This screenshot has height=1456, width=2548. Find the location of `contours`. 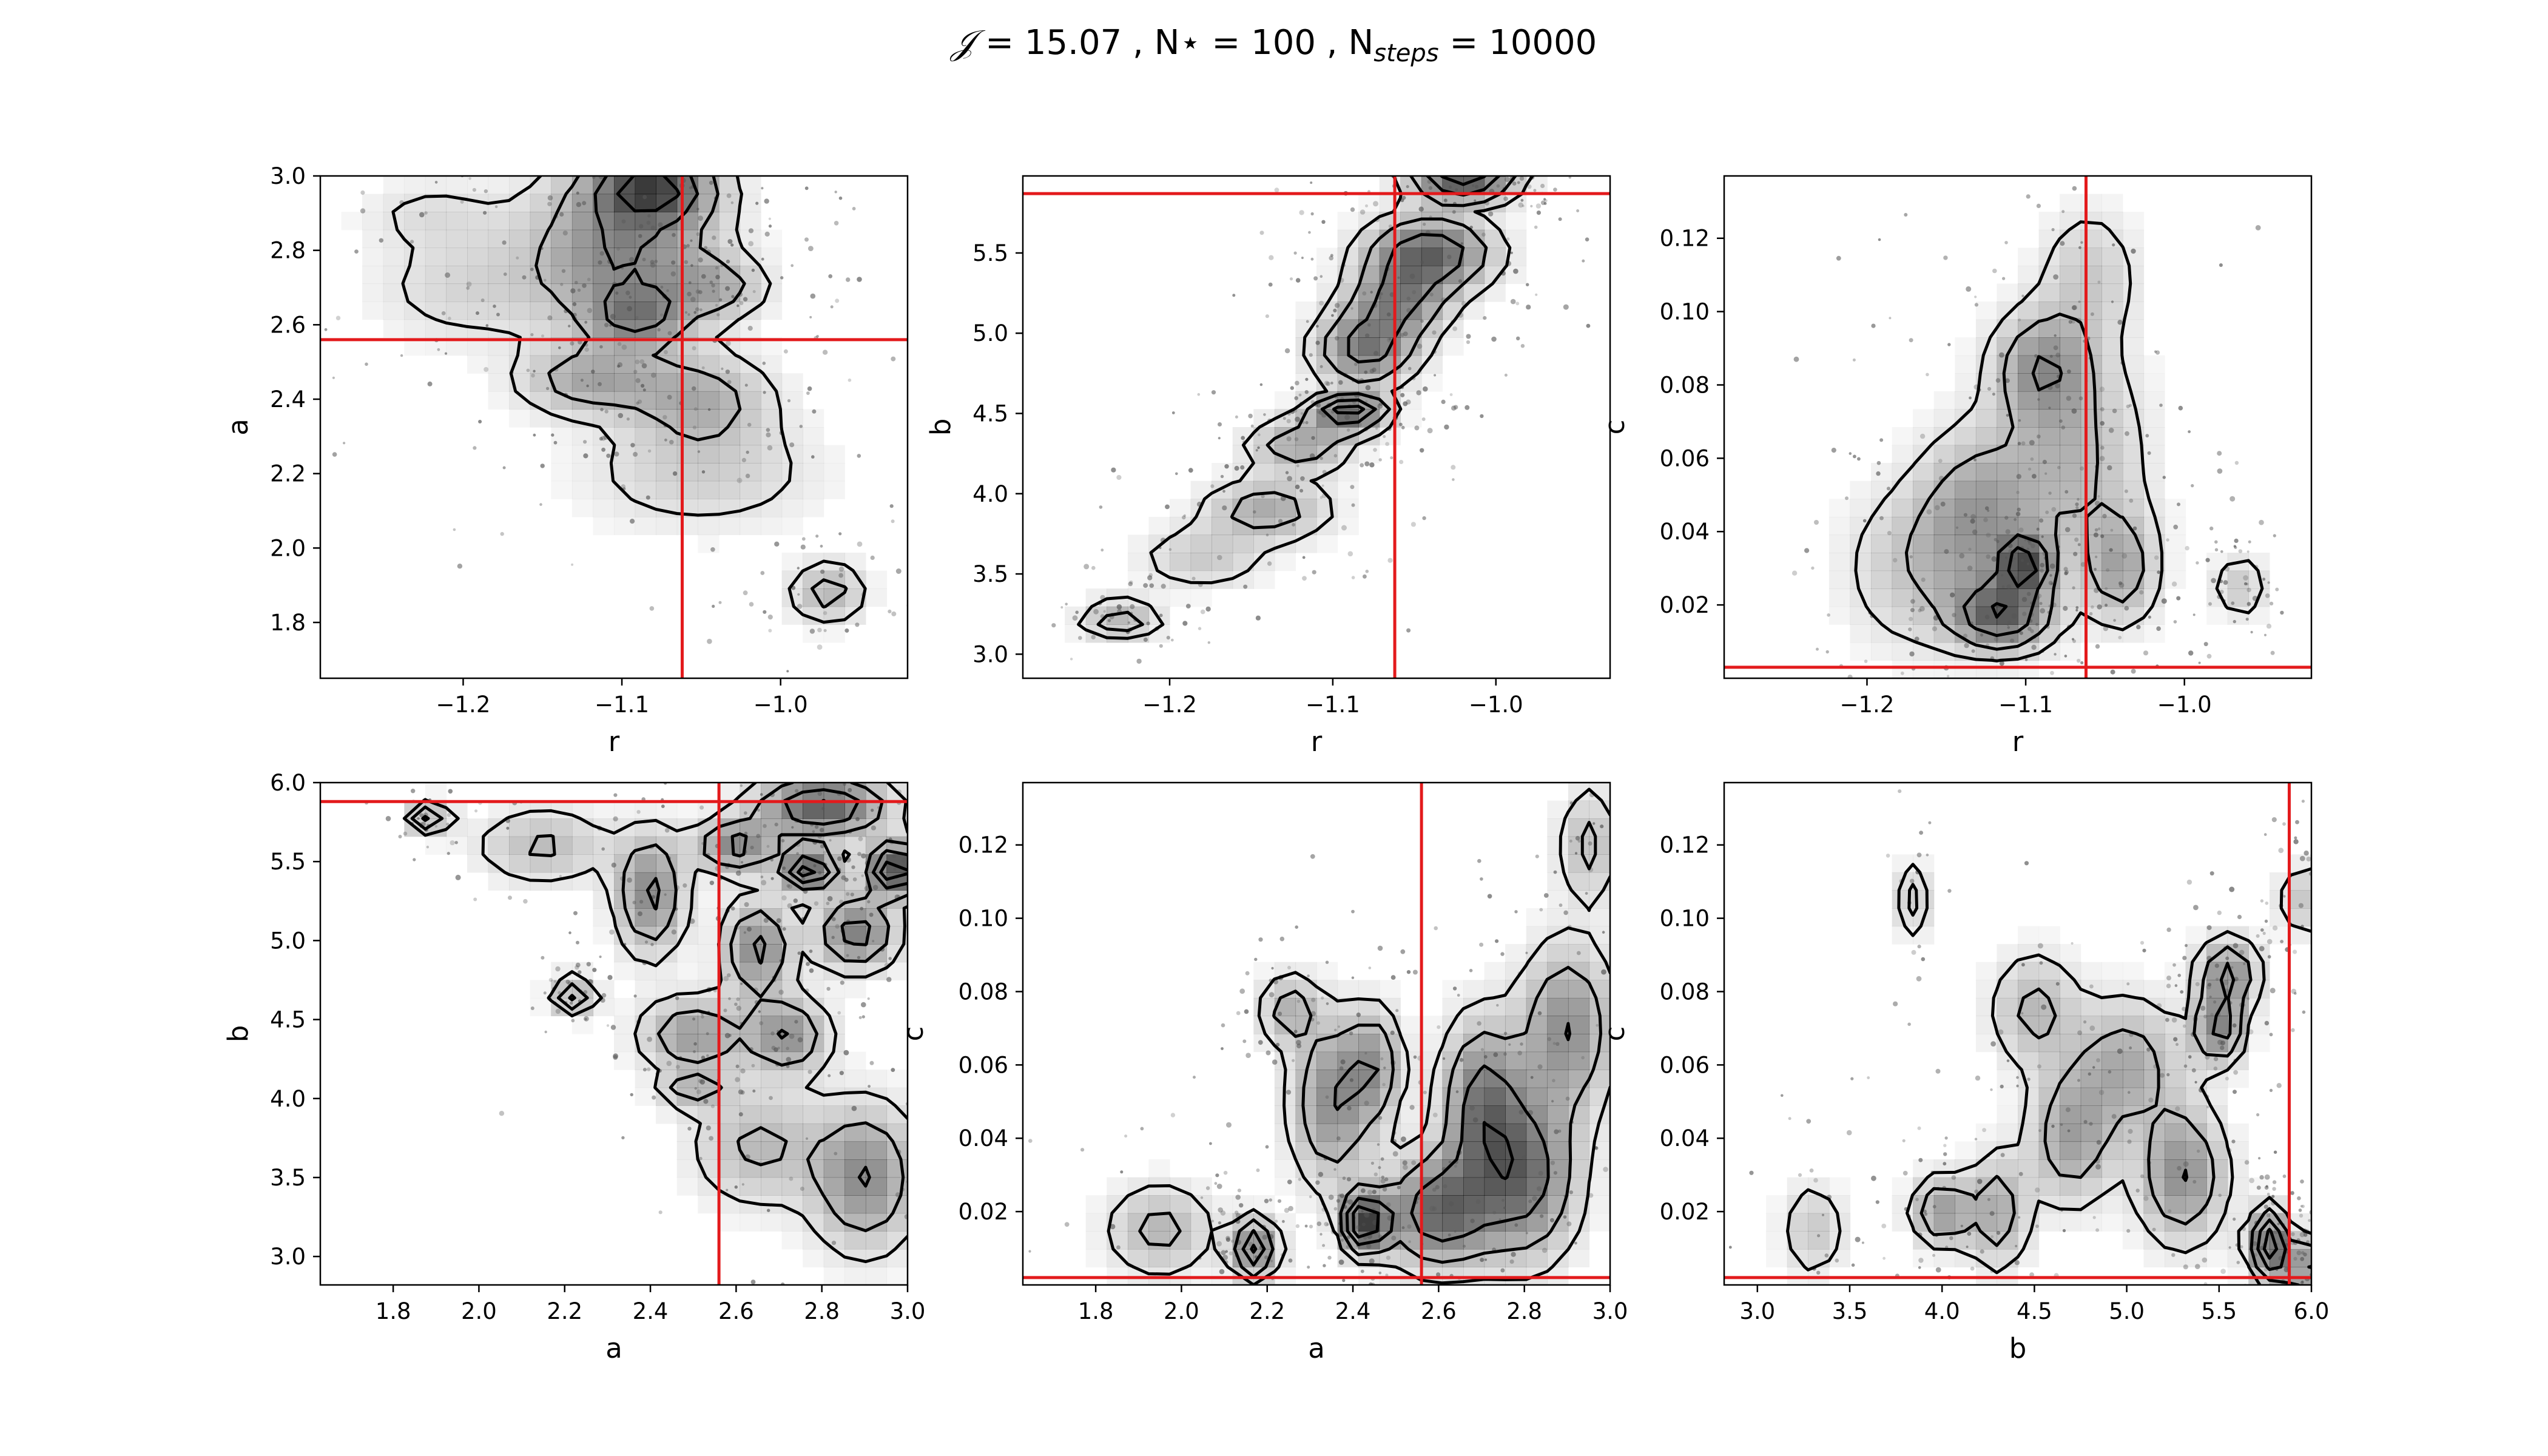

contours is located at coordinates (629, 400).